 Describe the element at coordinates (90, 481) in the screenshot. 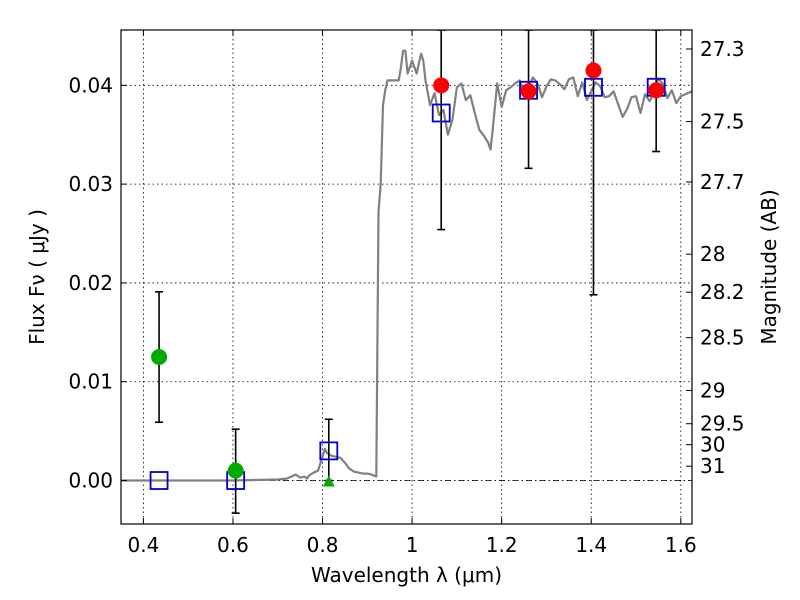

I see `y-tick-label: 0.00` at that location.